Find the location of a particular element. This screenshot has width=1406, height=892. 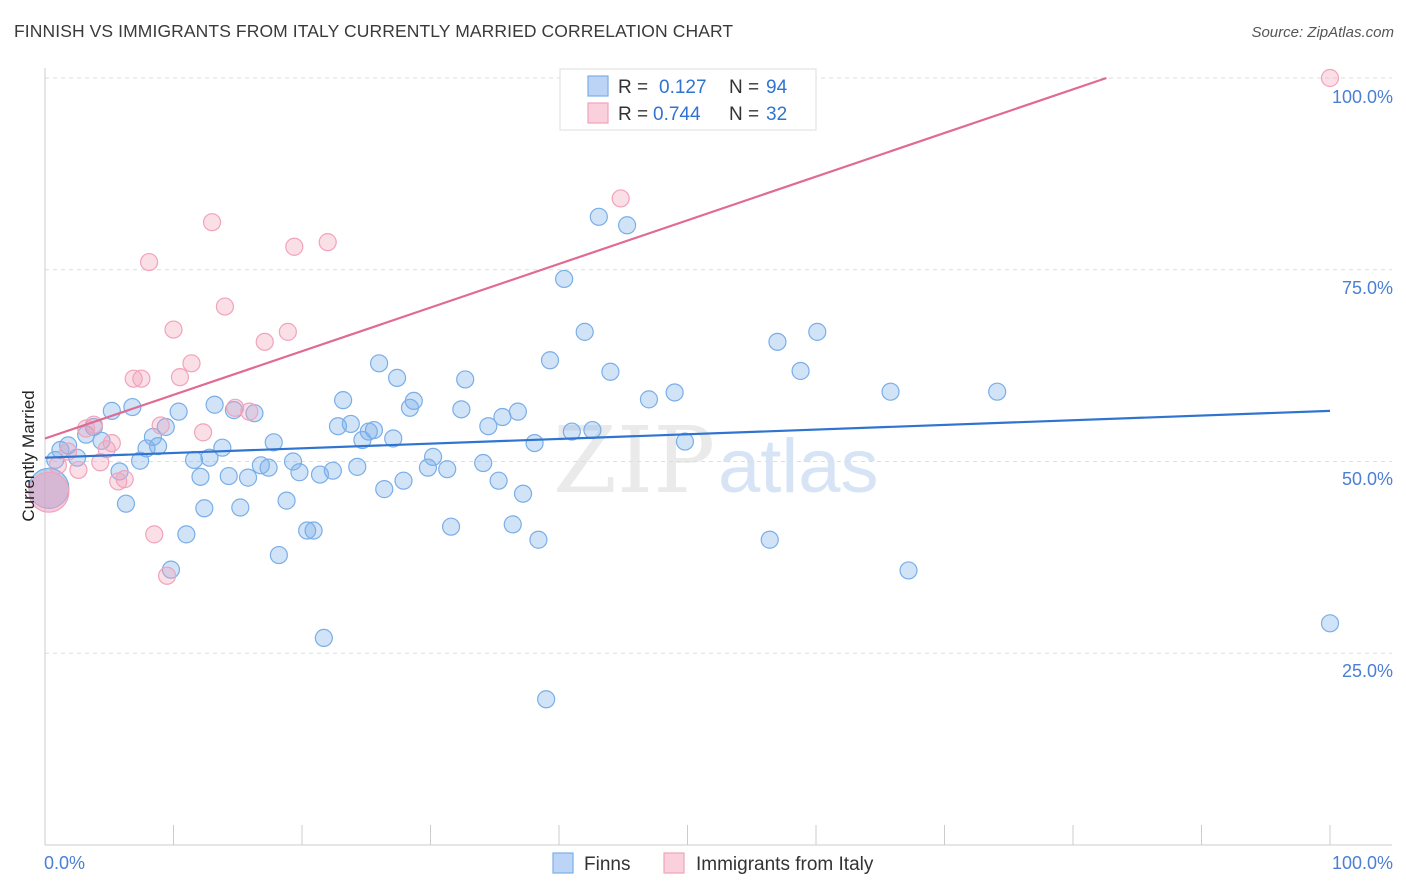

bottom-legend-finns: Finns is located at coordinates (607, 864).